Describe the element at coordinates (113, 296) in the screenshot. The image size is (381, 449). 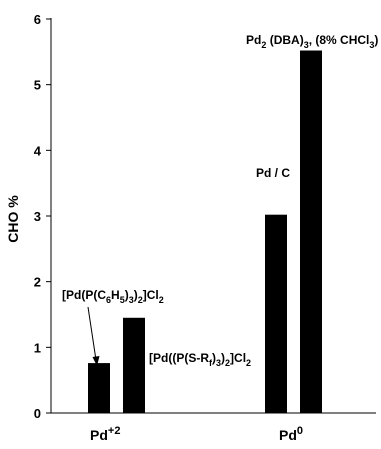
I see `bar-label-pd-pph3: [Pd(P(C6H5)3)2]Cl2` at that location.